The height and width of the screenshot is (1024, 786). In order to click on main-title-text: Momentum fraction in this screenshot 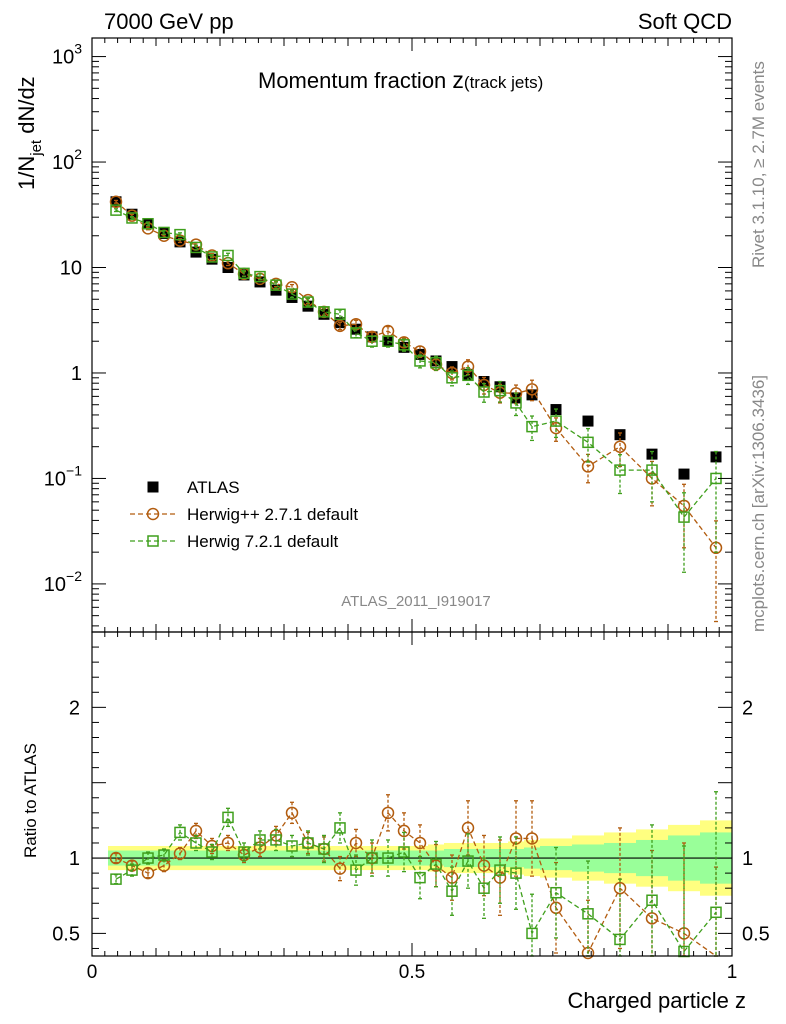, I will do `click(355, 80)`.